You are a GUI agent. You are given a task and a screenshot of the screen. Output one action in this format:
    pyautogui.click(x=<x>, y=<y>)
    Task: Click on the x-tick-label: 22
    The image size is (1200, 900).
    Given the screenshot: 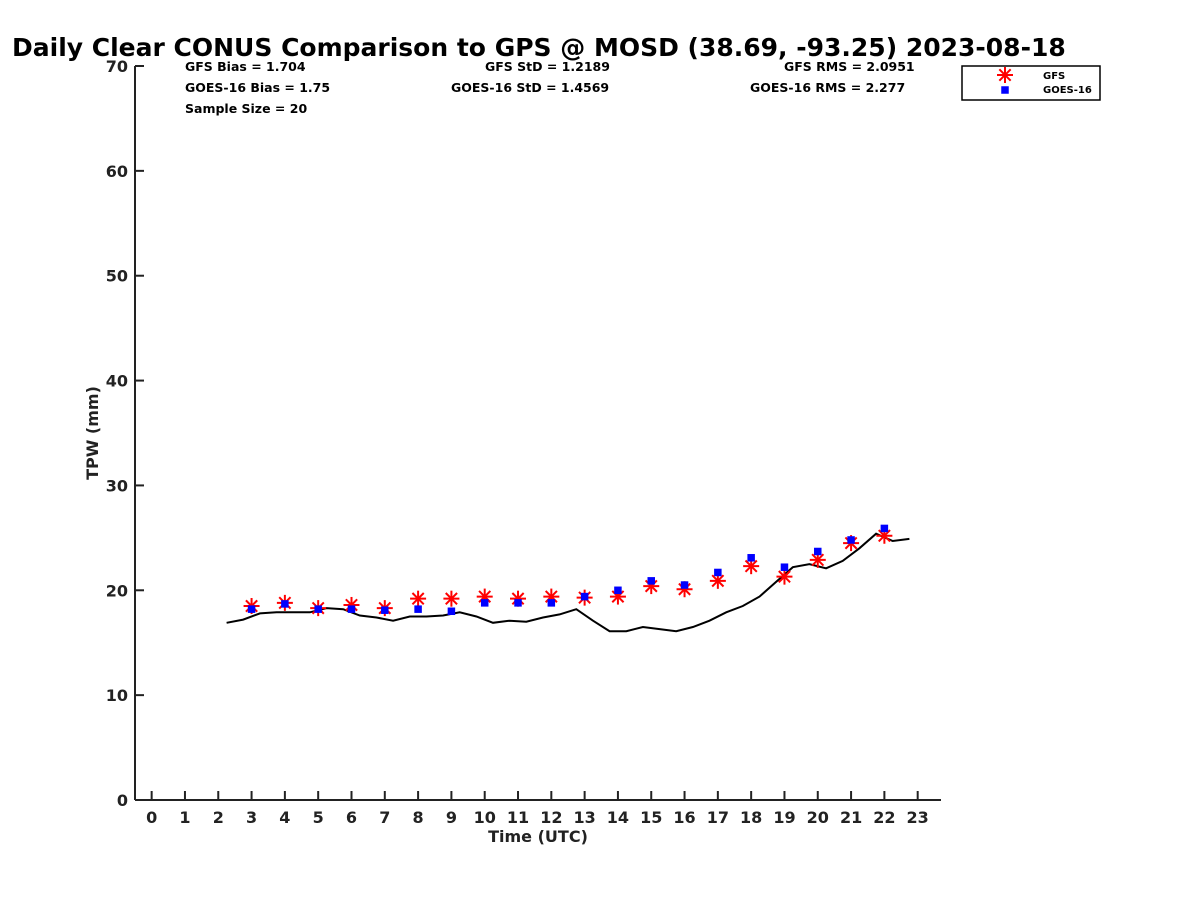 What is the action you would take?
    pyautogui.click(x=884, y=817)
    